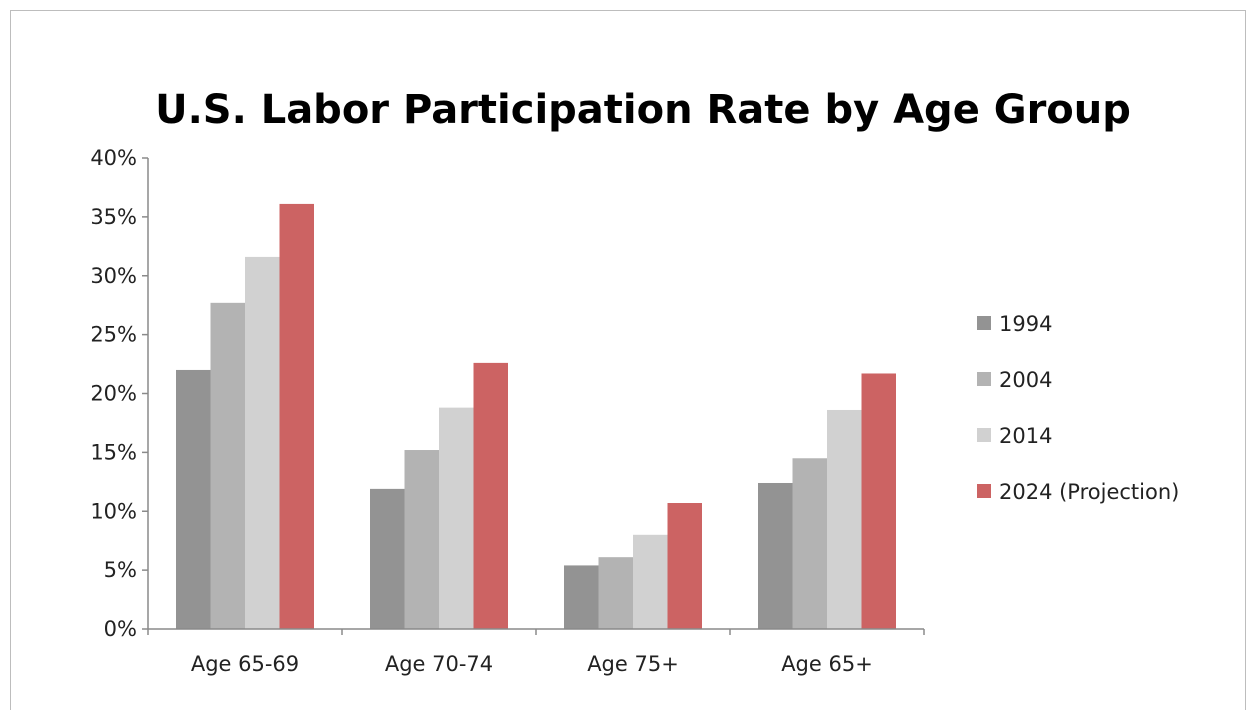 The image size is (1253, 715). What do you see at coordinates (245, 664) in the screenshot?
I see `x-tick-label: Age 65-69` at bounding box center [245, 664].